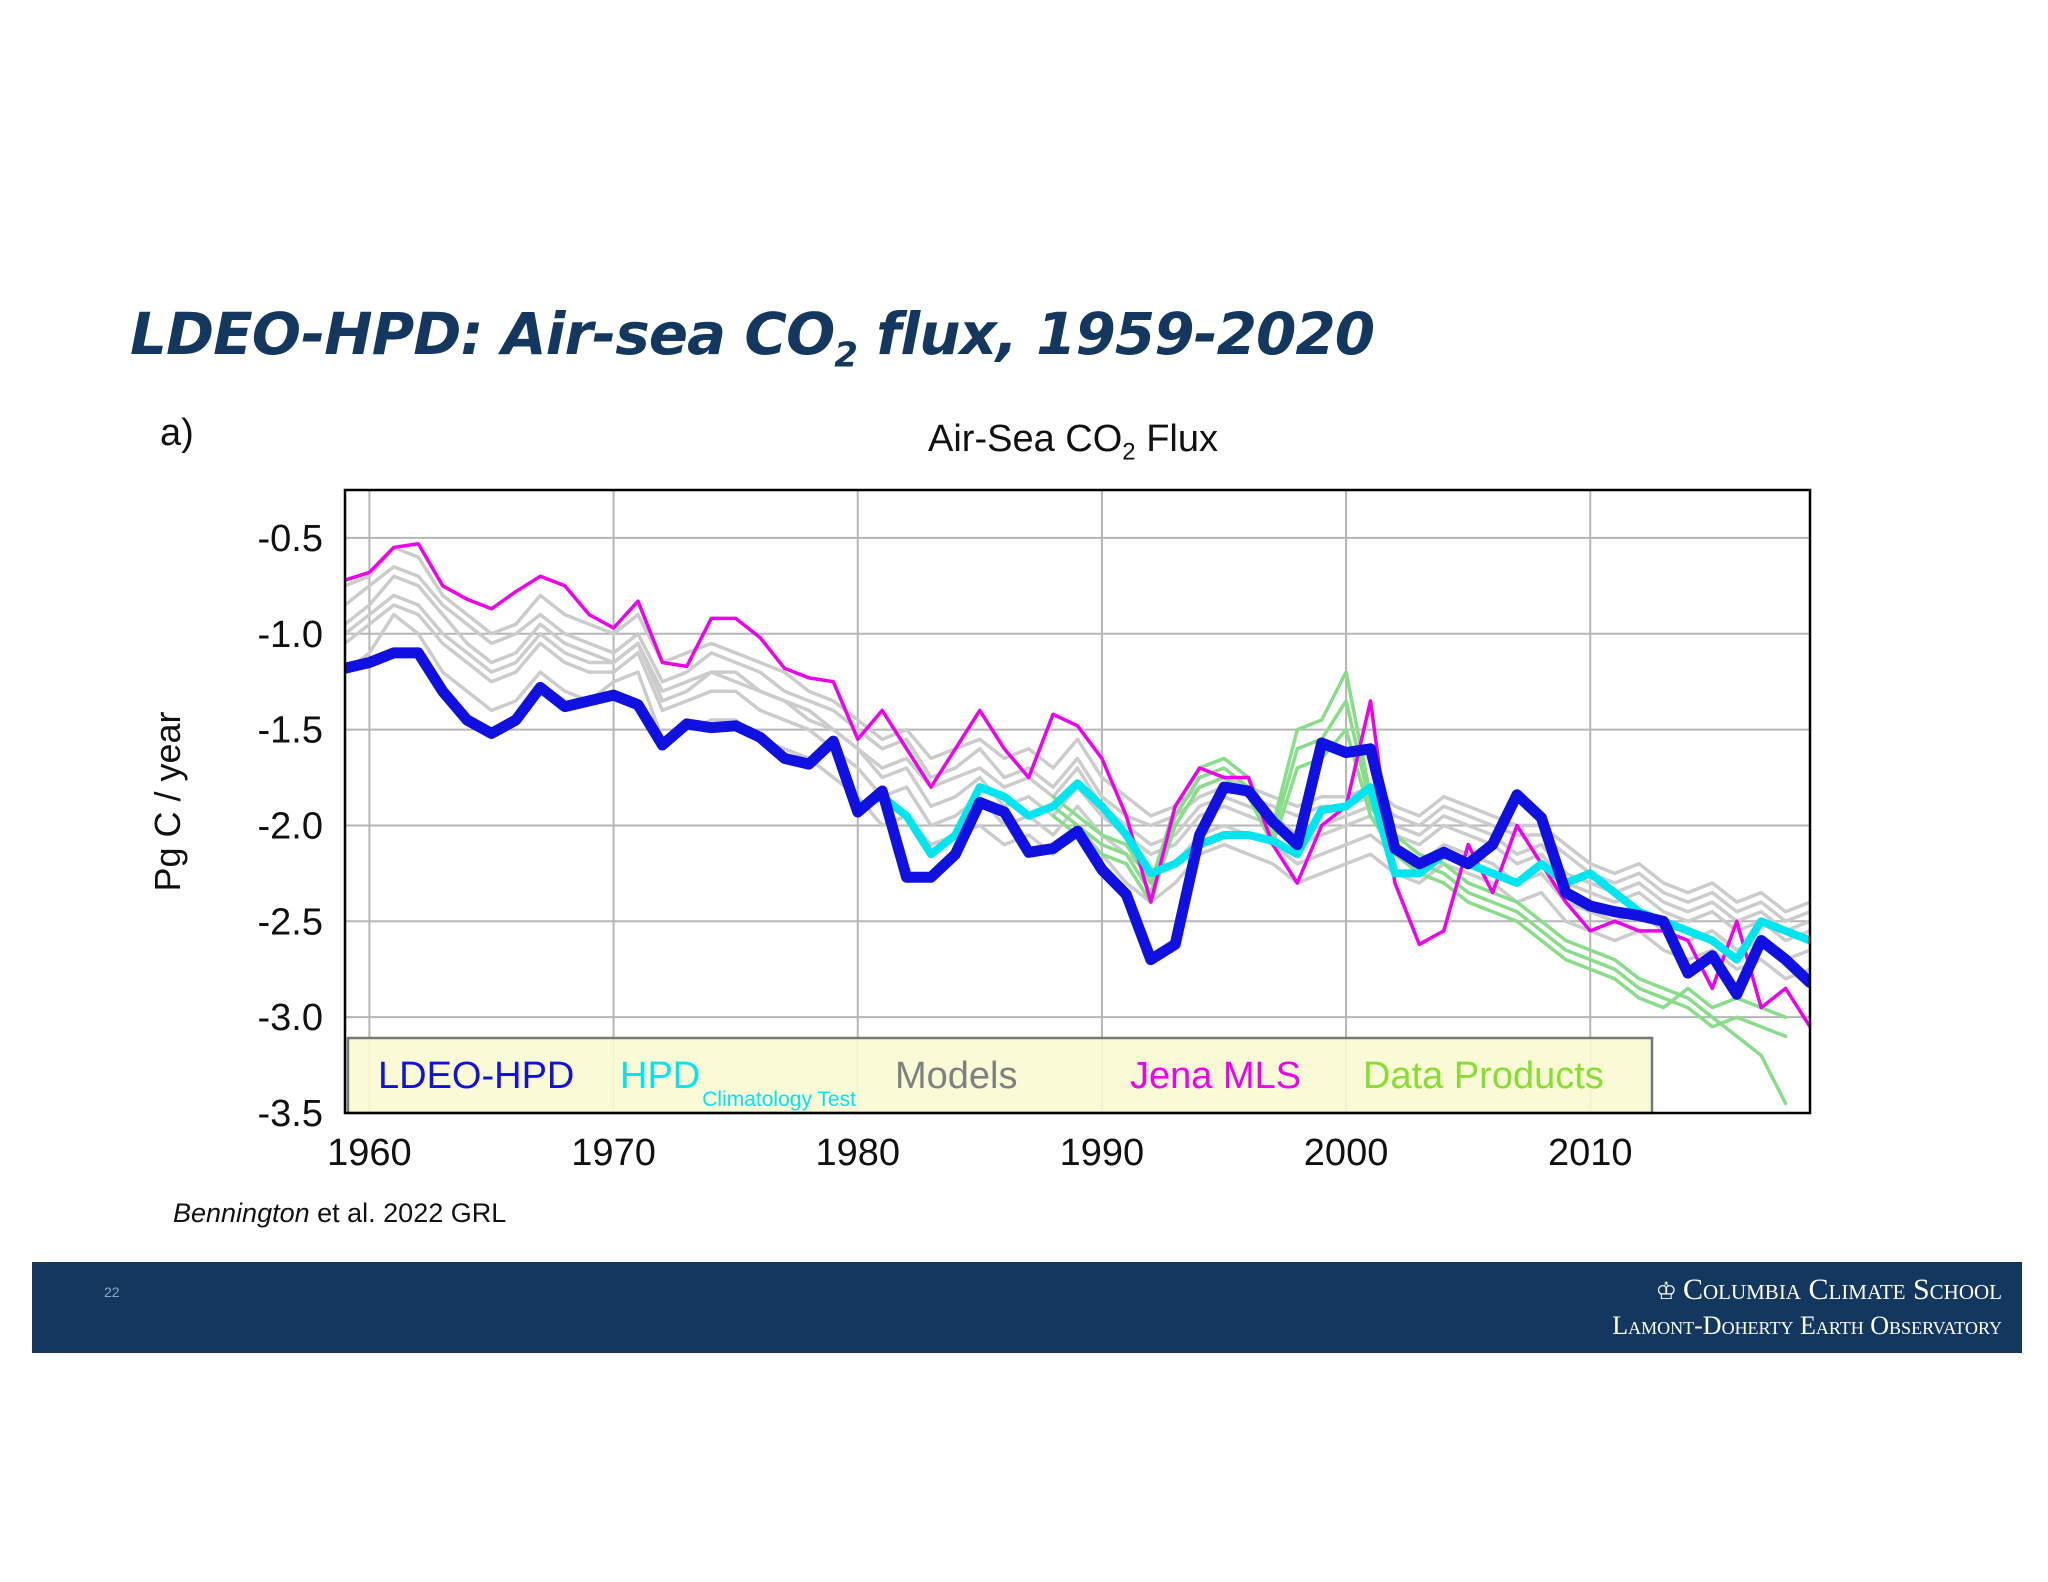 The width and height of the screenshot is (2048, 1582). What do you see at coordinates (1346, 1153) in the screenshot?
I see `x-tick-label: 2000` at bounding box center [1346, 1153].